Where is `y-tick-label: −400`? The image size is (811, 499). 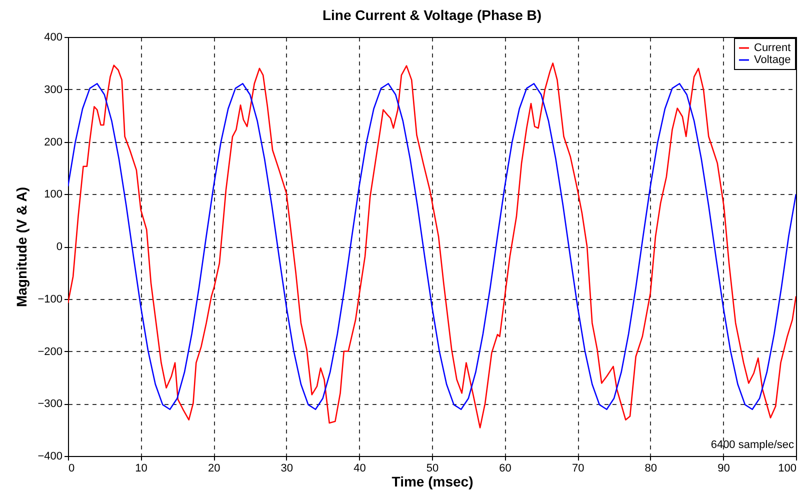
y-tick-label: −400 is located at coordinates (50, 456).